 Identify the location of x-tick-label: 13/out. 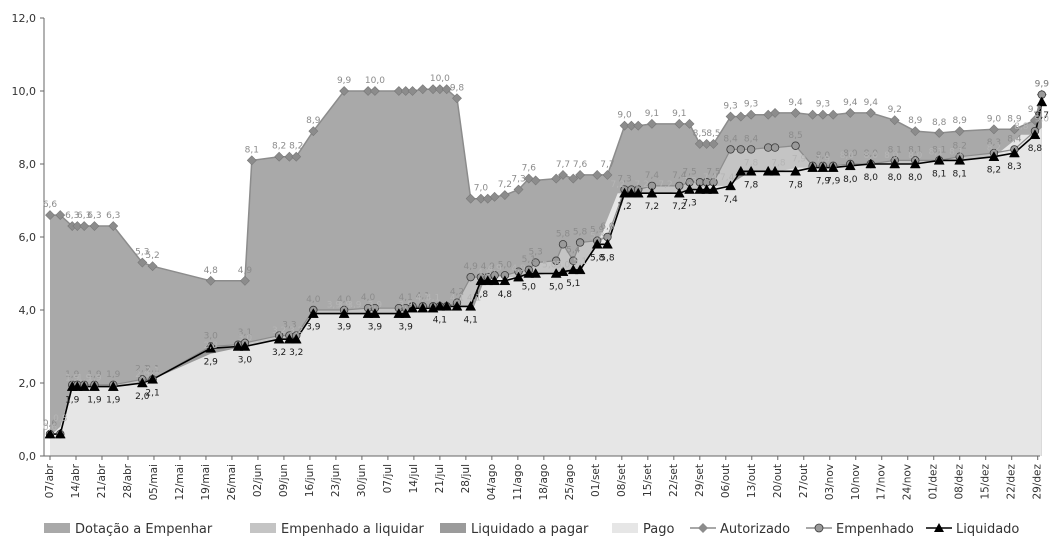
(752, 481).